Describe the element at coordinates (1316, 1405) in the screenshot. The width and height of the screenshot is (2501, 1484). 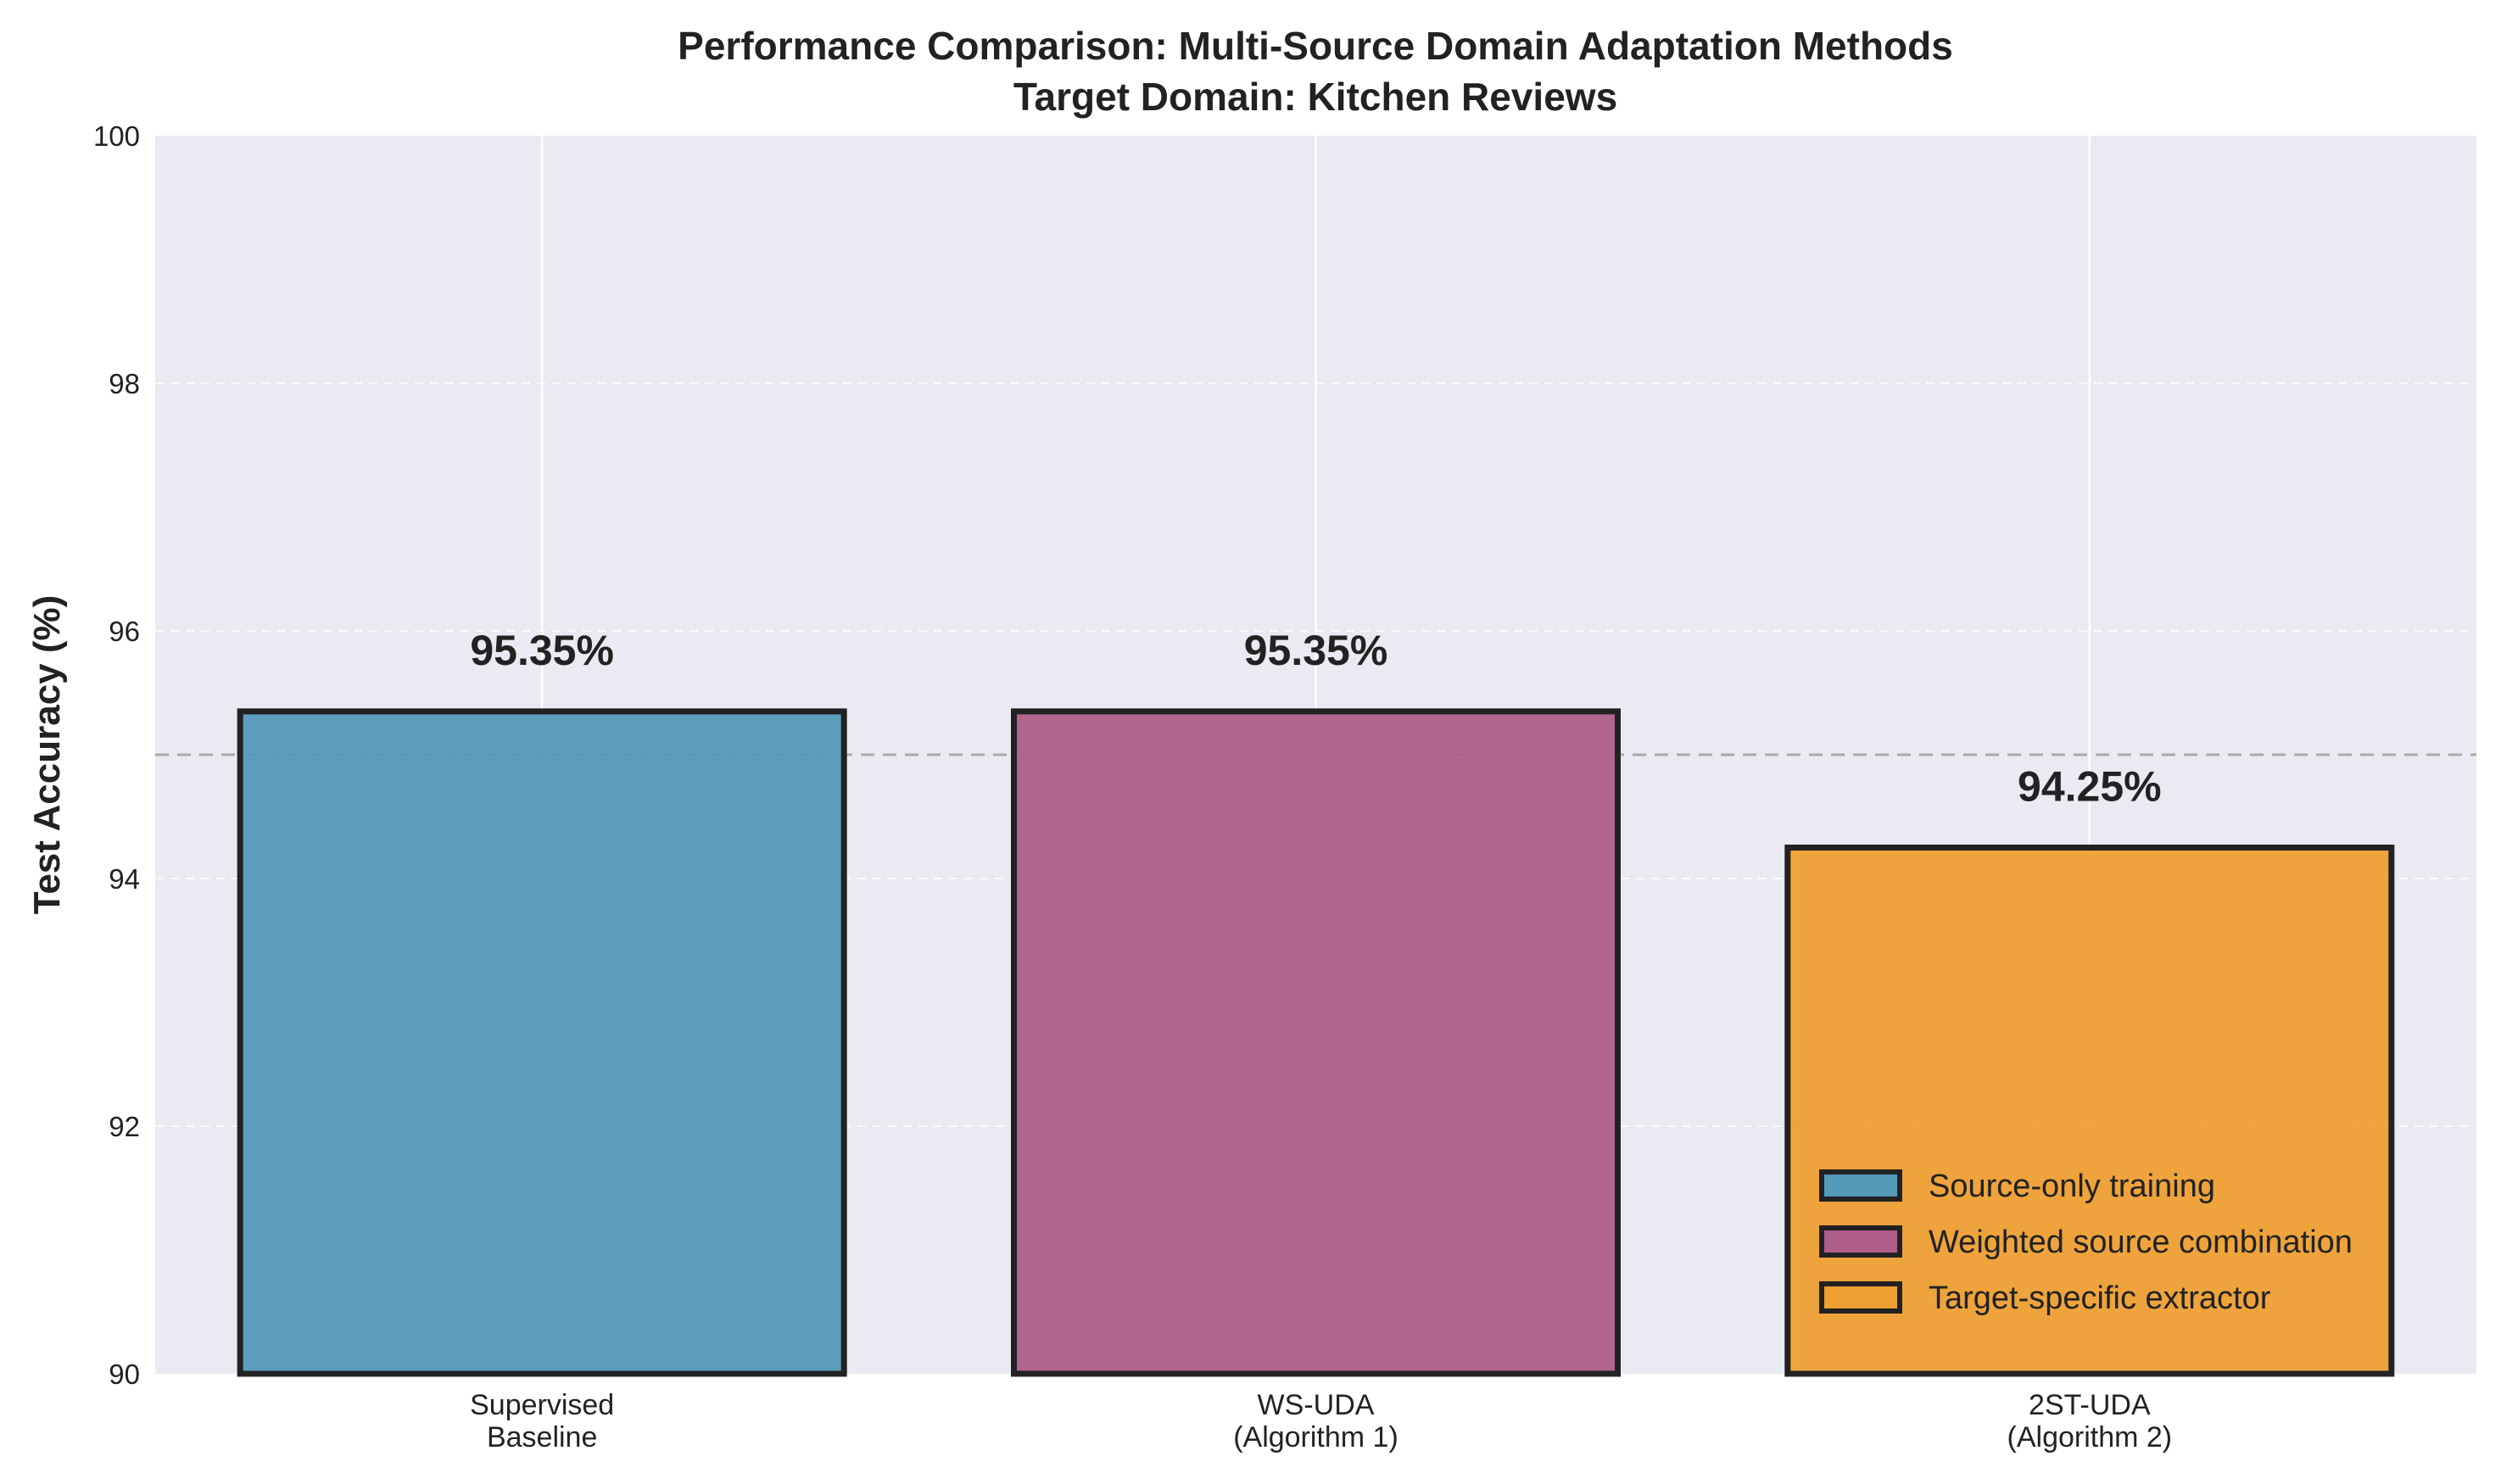
I see `x-tick-label: WS-UDA` at that location.